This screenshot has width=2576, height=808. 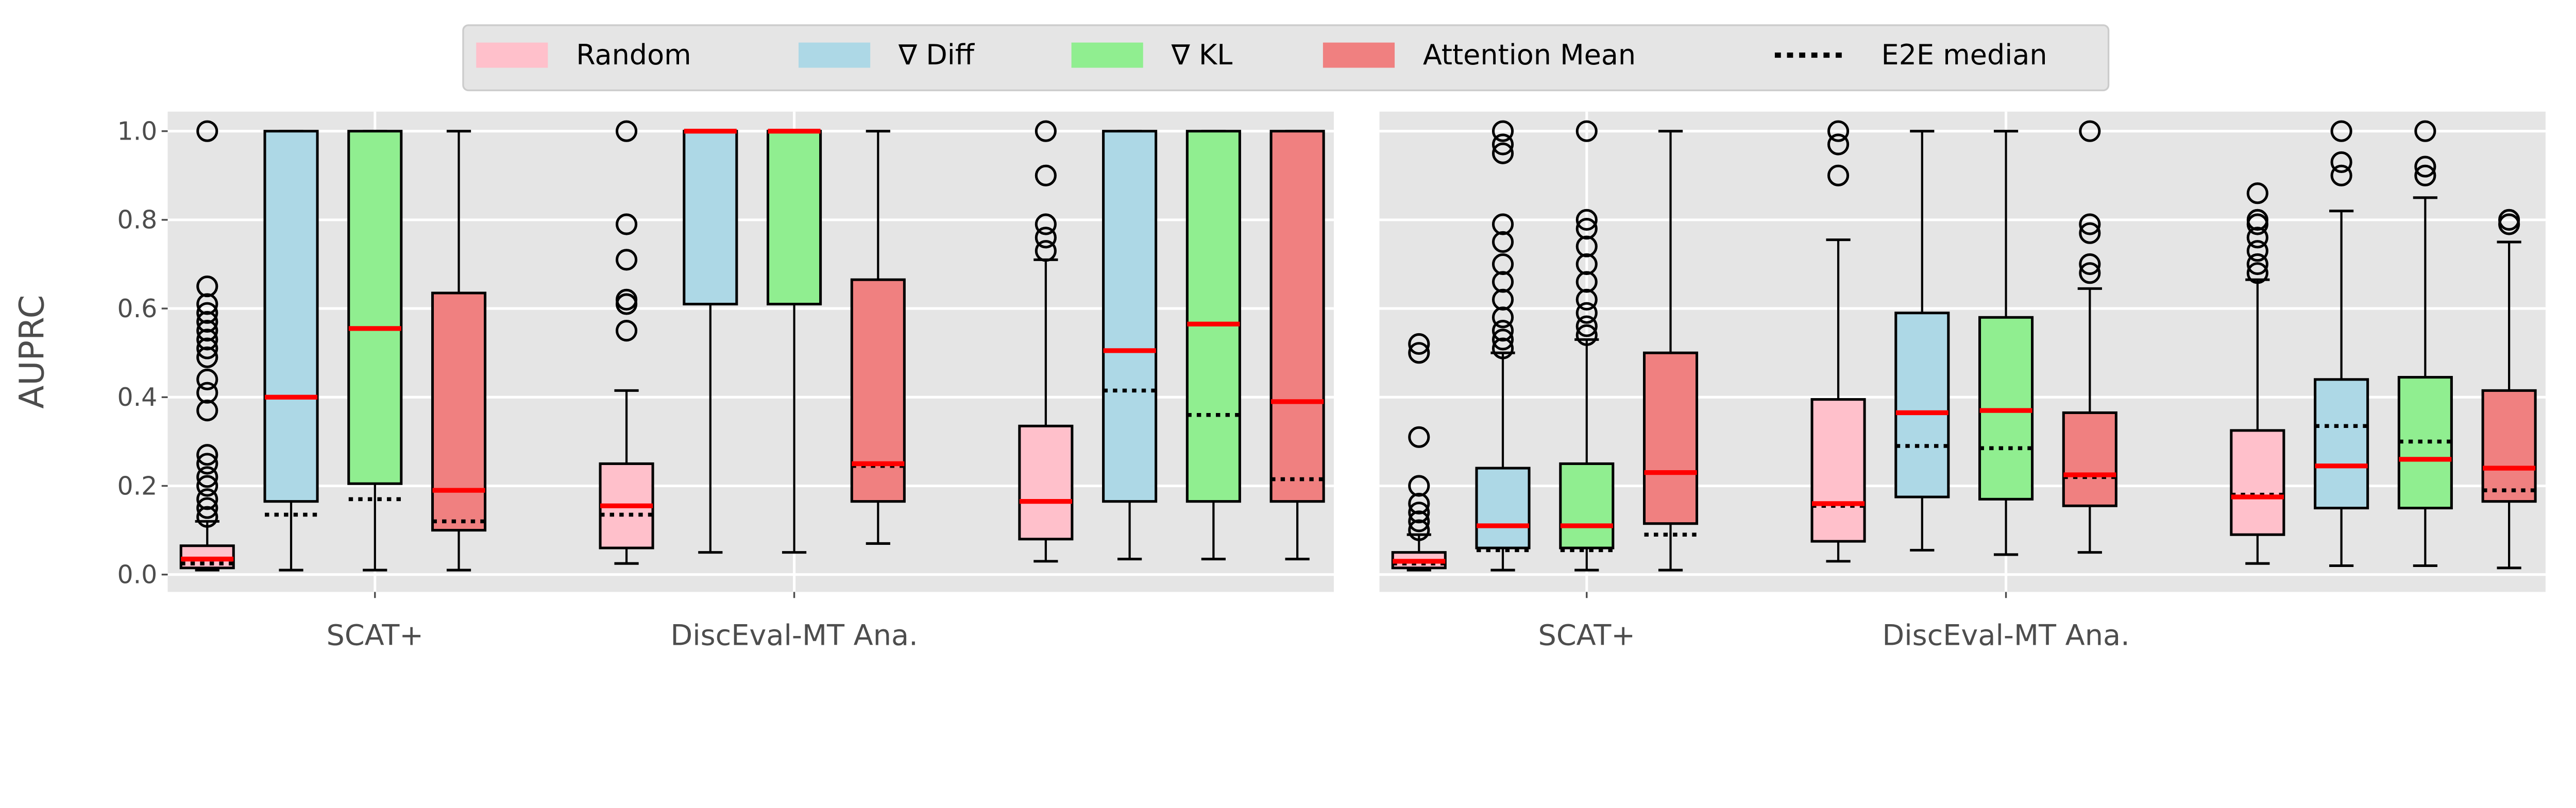 I want to click on y-tick-label: 0.6, so click(x=137, y=308).